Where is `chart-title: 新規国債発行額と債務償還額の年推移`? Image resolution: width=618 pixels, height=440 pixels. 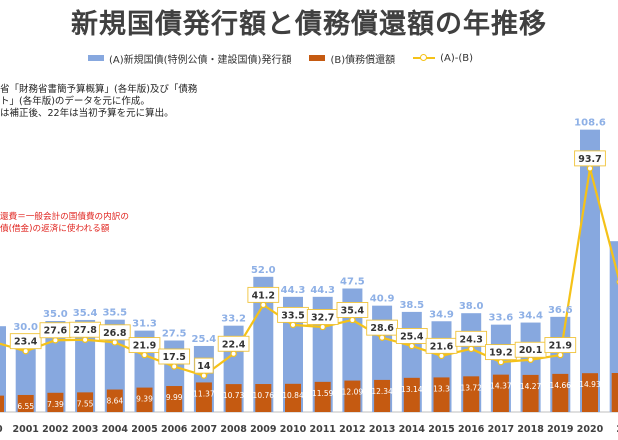
chart-title: 新規国債発行額と債務償還額の年推移 is located at coordinates (309, 24).